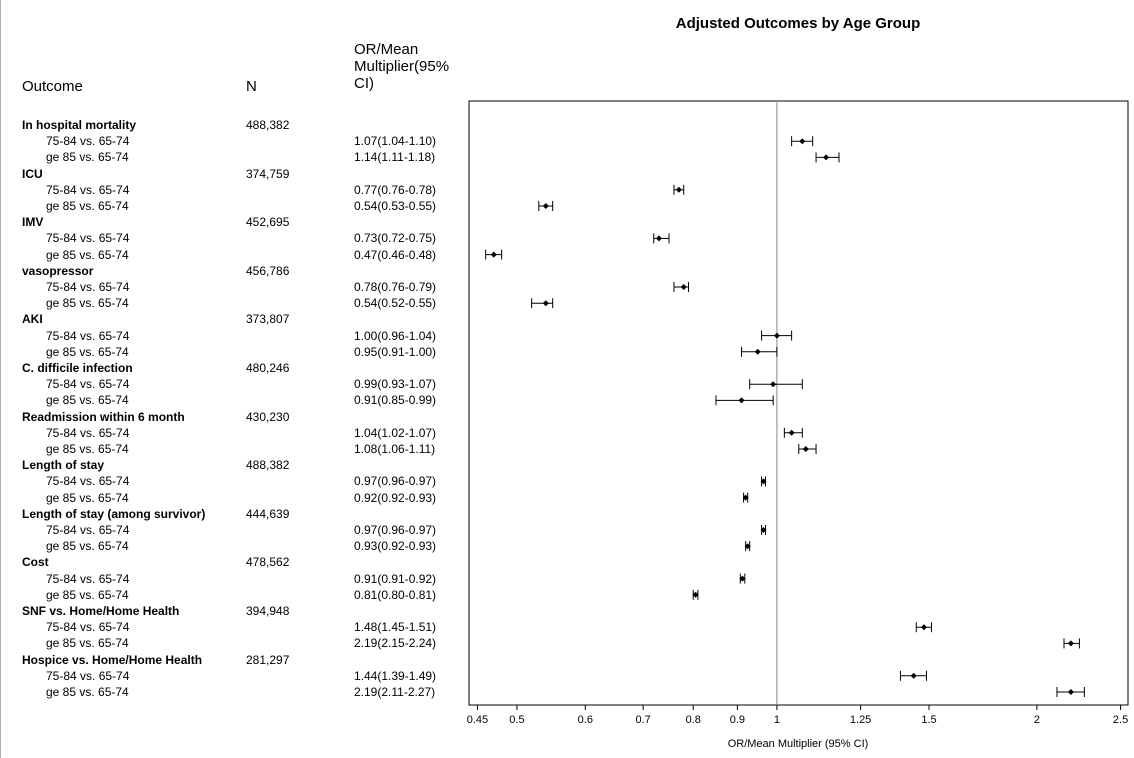 Image resolution: width=1134 pixels, height=758 pixels. Describe the element at coordinates (52, 86) in the screenshot. I see `outcome-column-header: Outcome` at that location.